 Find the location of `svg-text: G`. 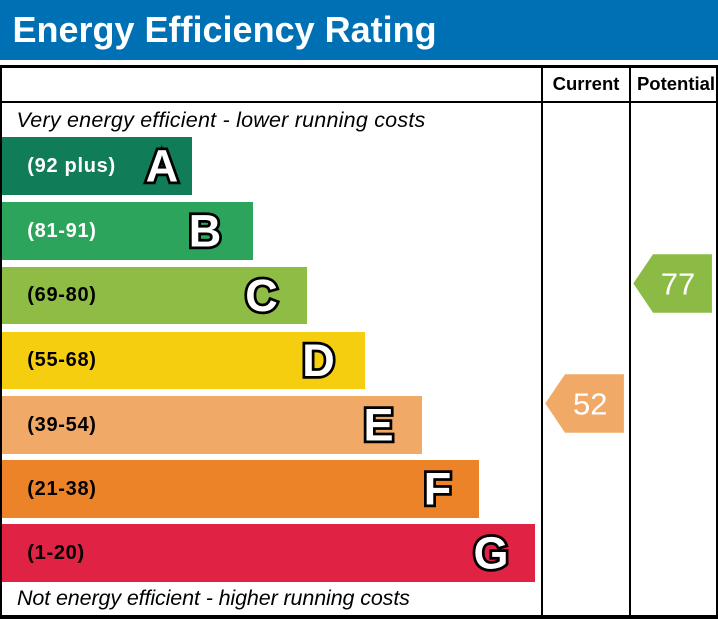

svg-text: G is located at coordinates (490, 552).